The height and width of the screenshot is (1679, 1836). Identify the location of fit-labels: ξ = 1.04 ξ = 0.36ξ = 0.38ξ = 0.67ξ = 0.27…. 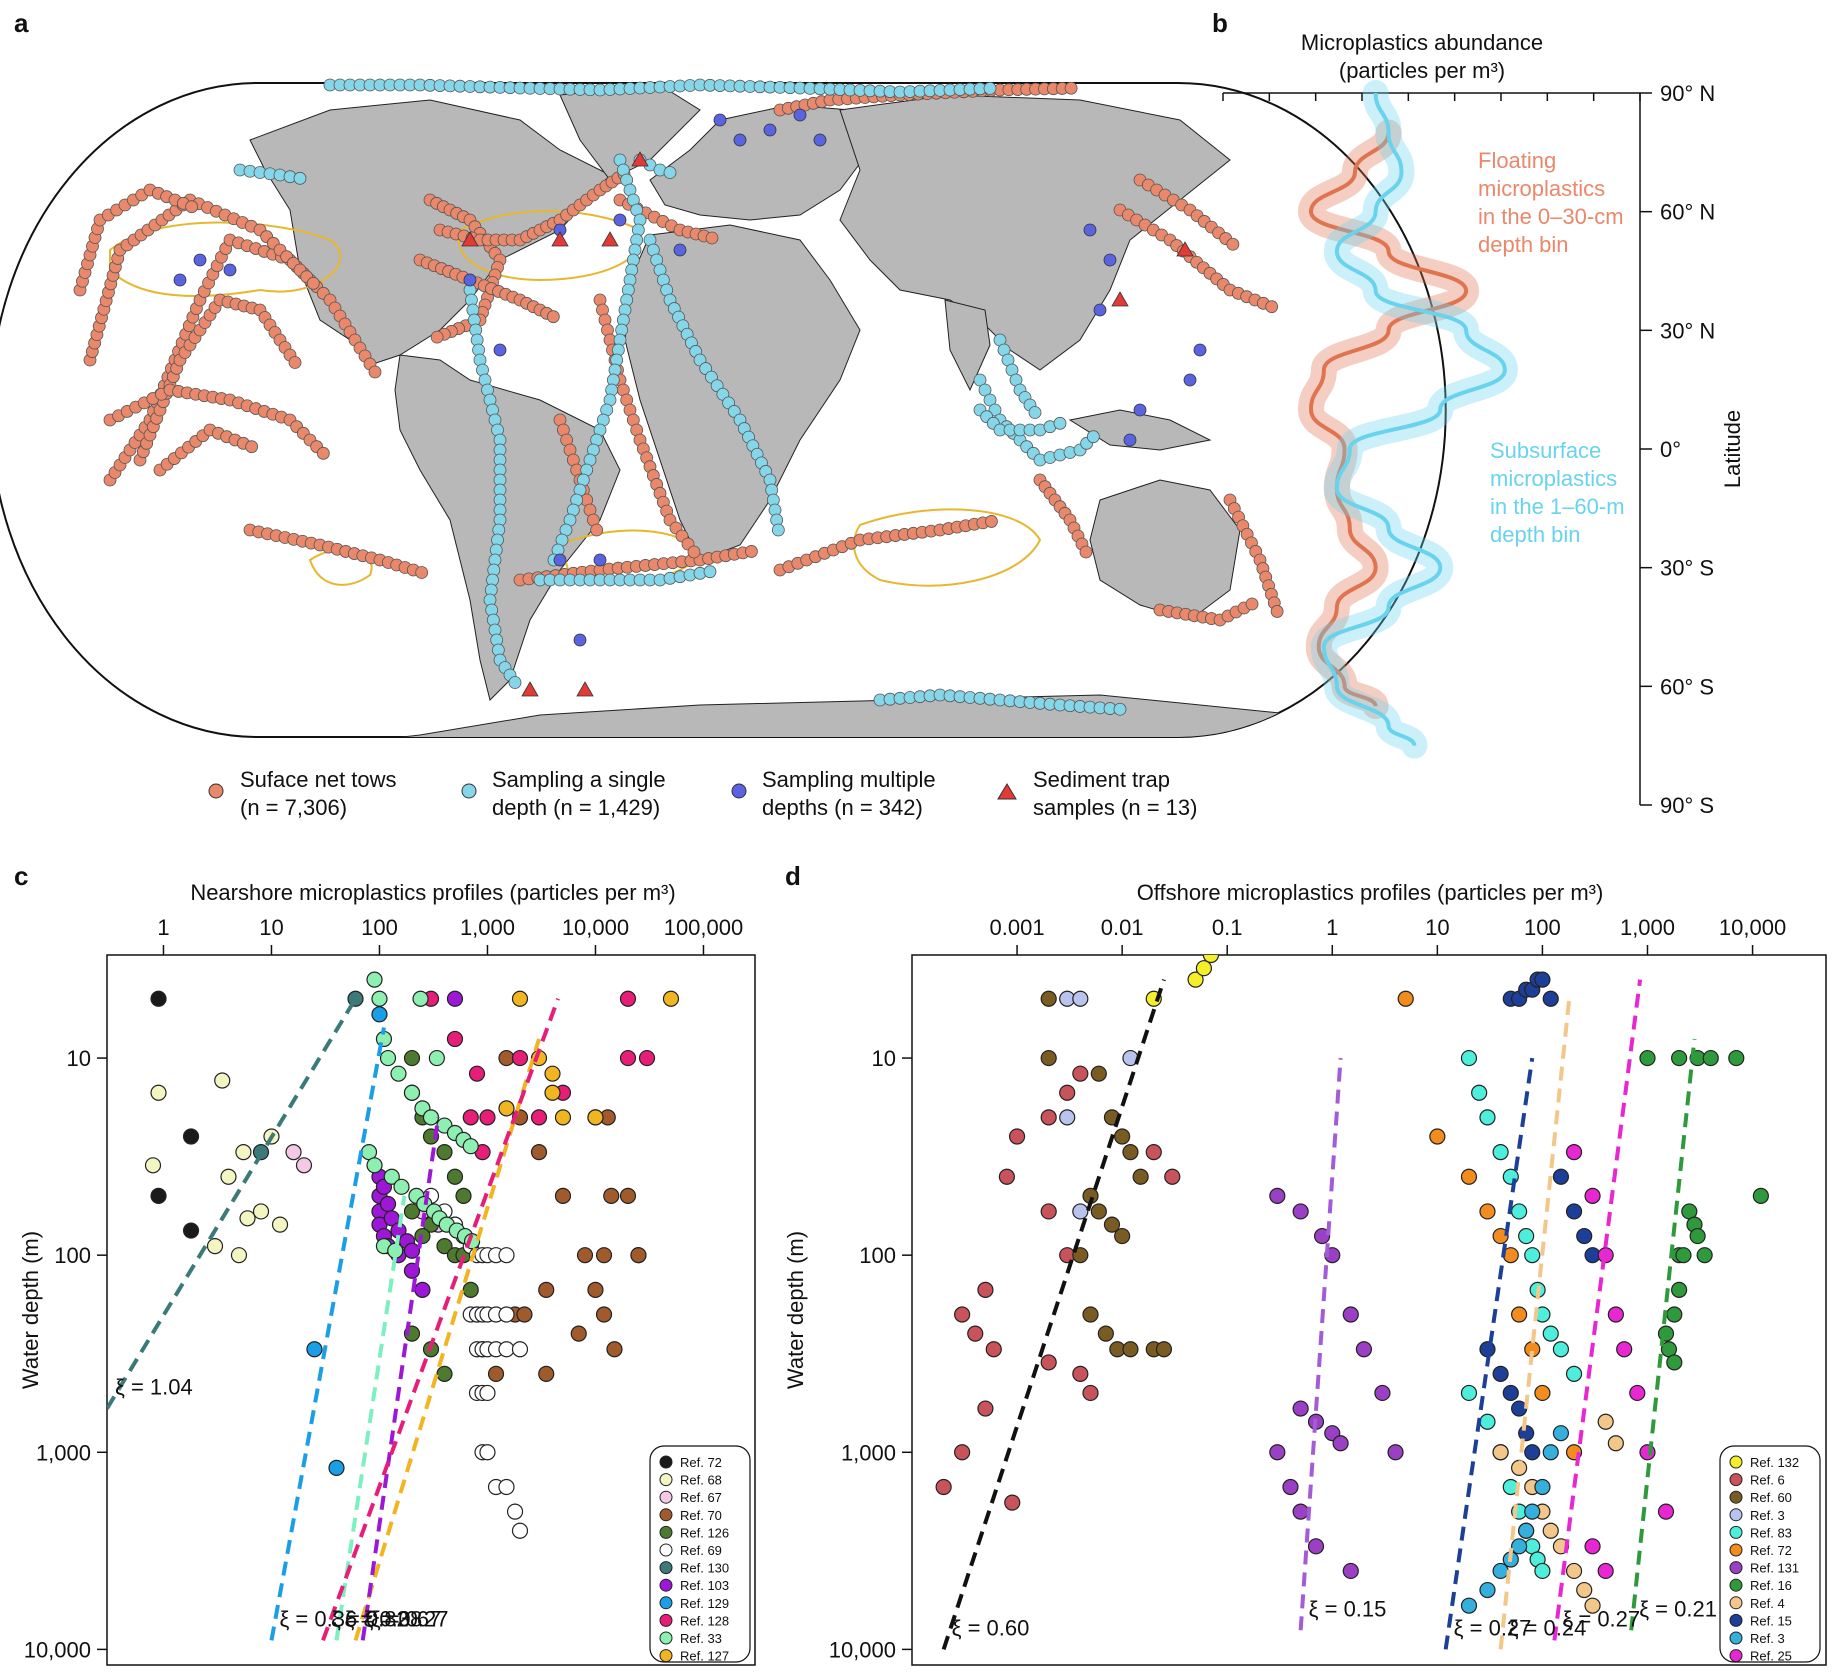
(281, 1503).